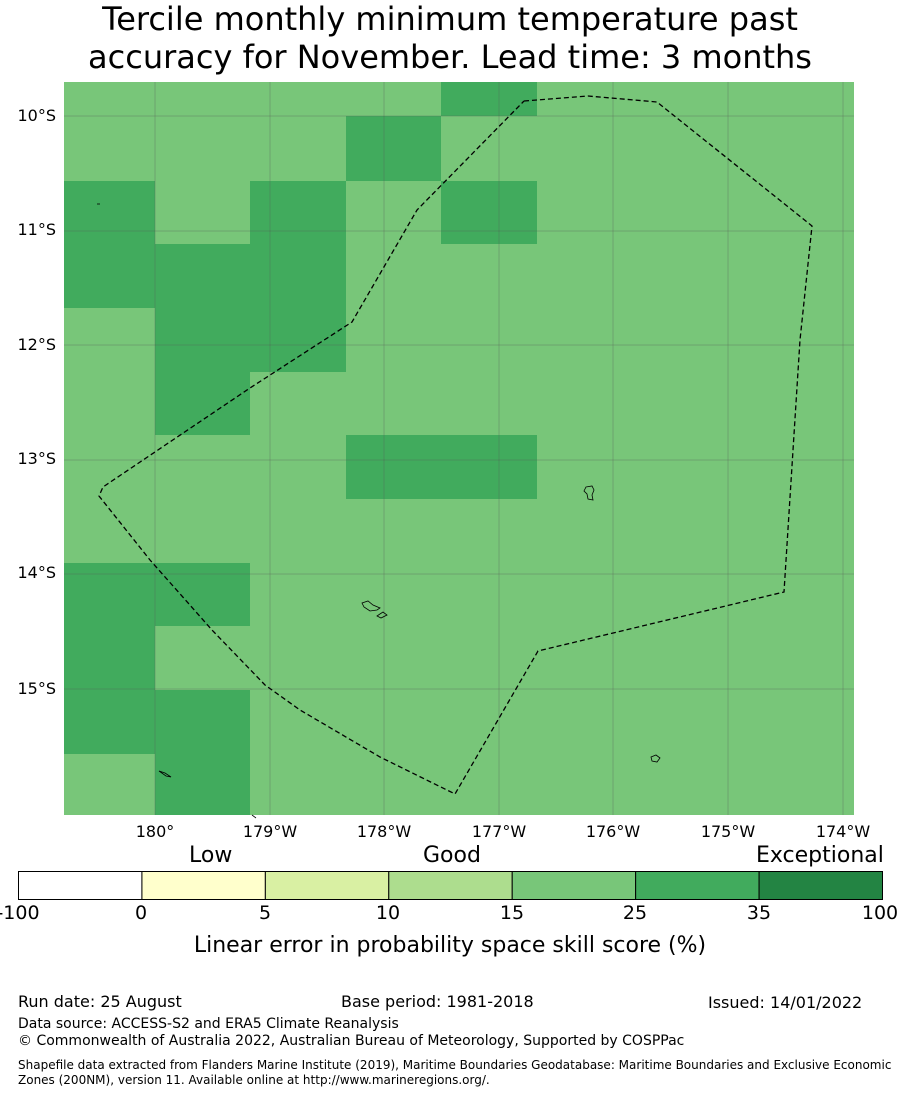 The image size is (900, 1095). Describe the element at coordinates (512, 913) in the screenshot. I see `colorbar-tick-label: 15` at that location.